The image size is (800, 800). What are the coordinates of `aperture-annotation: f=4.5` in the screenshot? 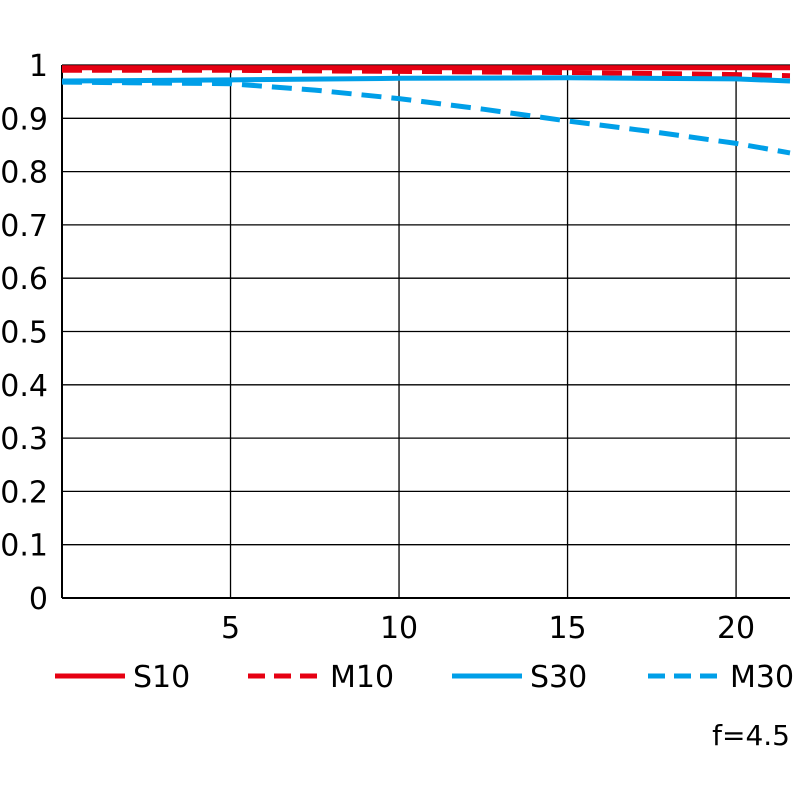 It's located at (751, 735).